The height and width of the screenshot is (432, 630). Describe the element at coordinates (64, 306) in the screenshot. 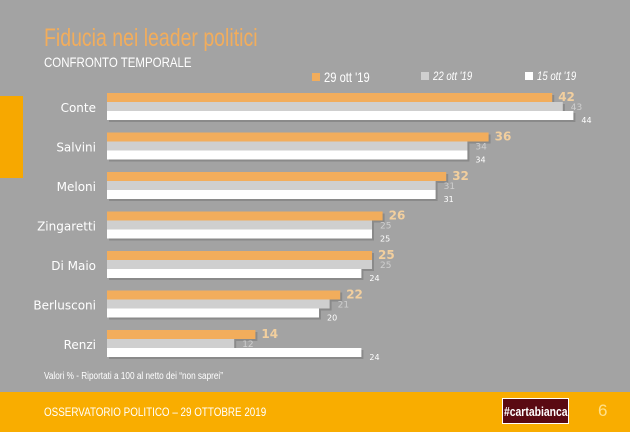

I see `category-label: Berlusconi` at that location.